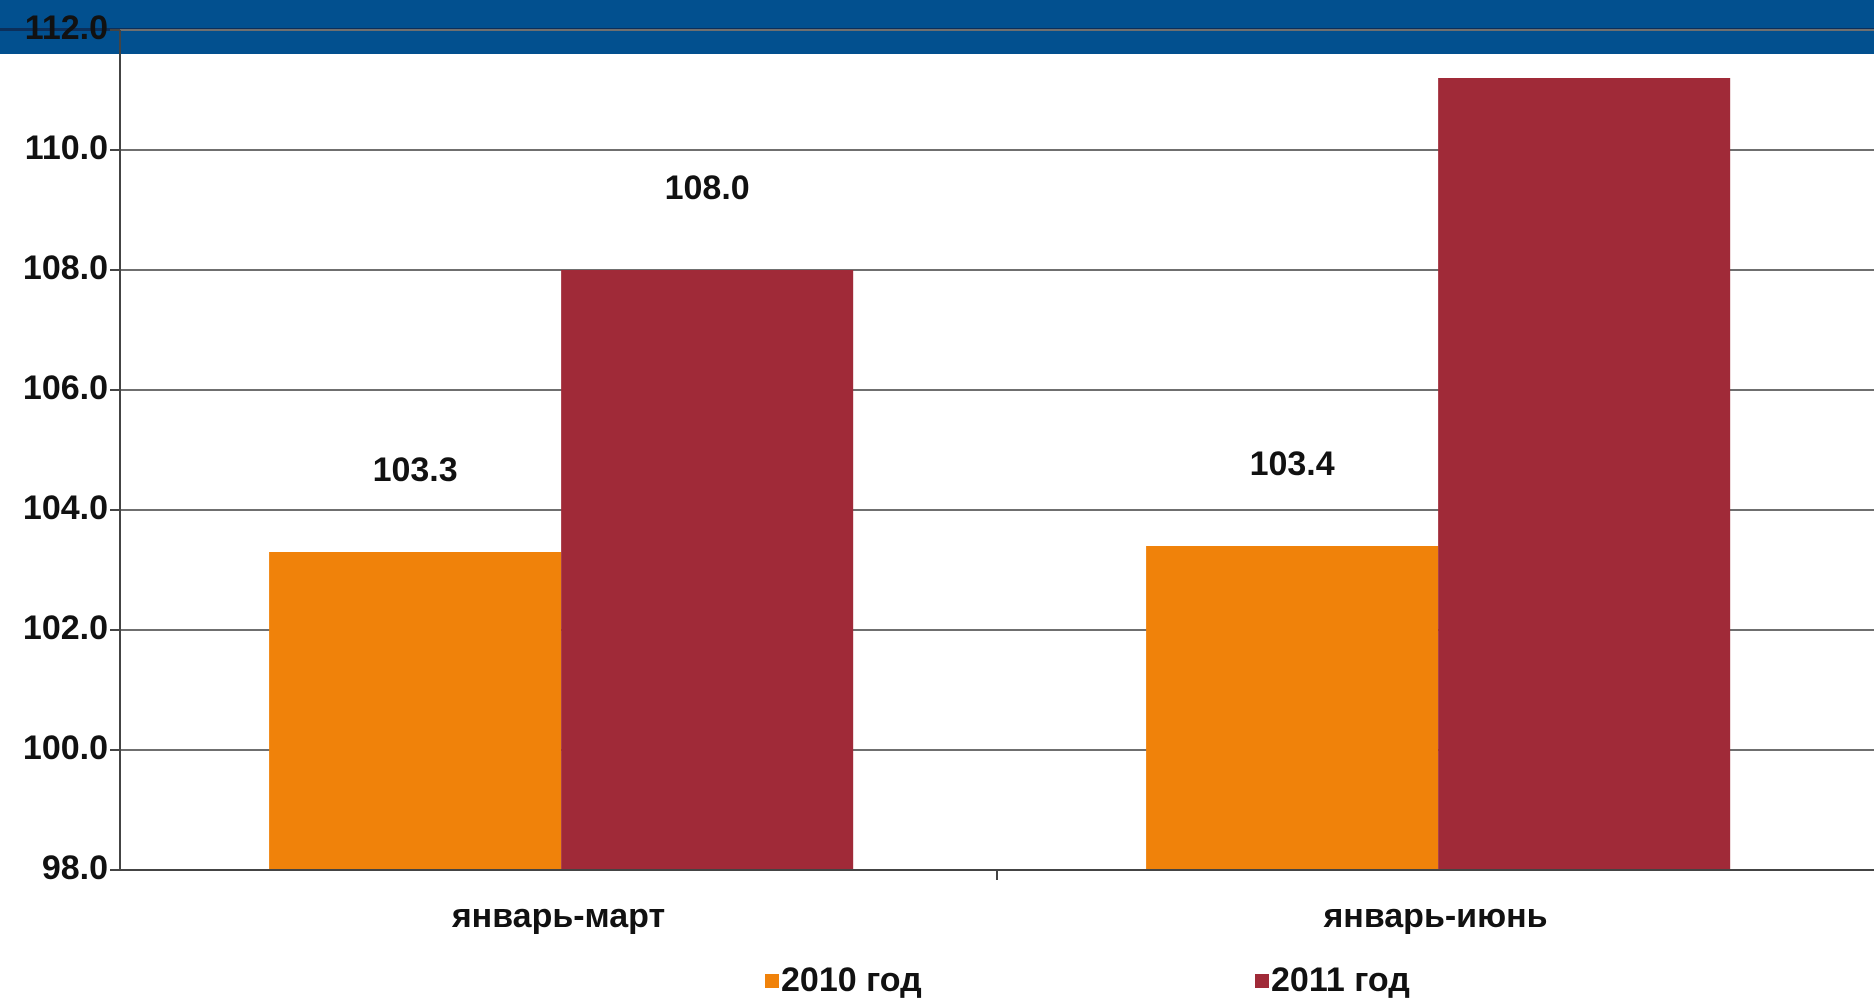 The width and height of the screenshot is (1874, 1000). I want to click on y-tick-label: 104.0, so click(65, 508).